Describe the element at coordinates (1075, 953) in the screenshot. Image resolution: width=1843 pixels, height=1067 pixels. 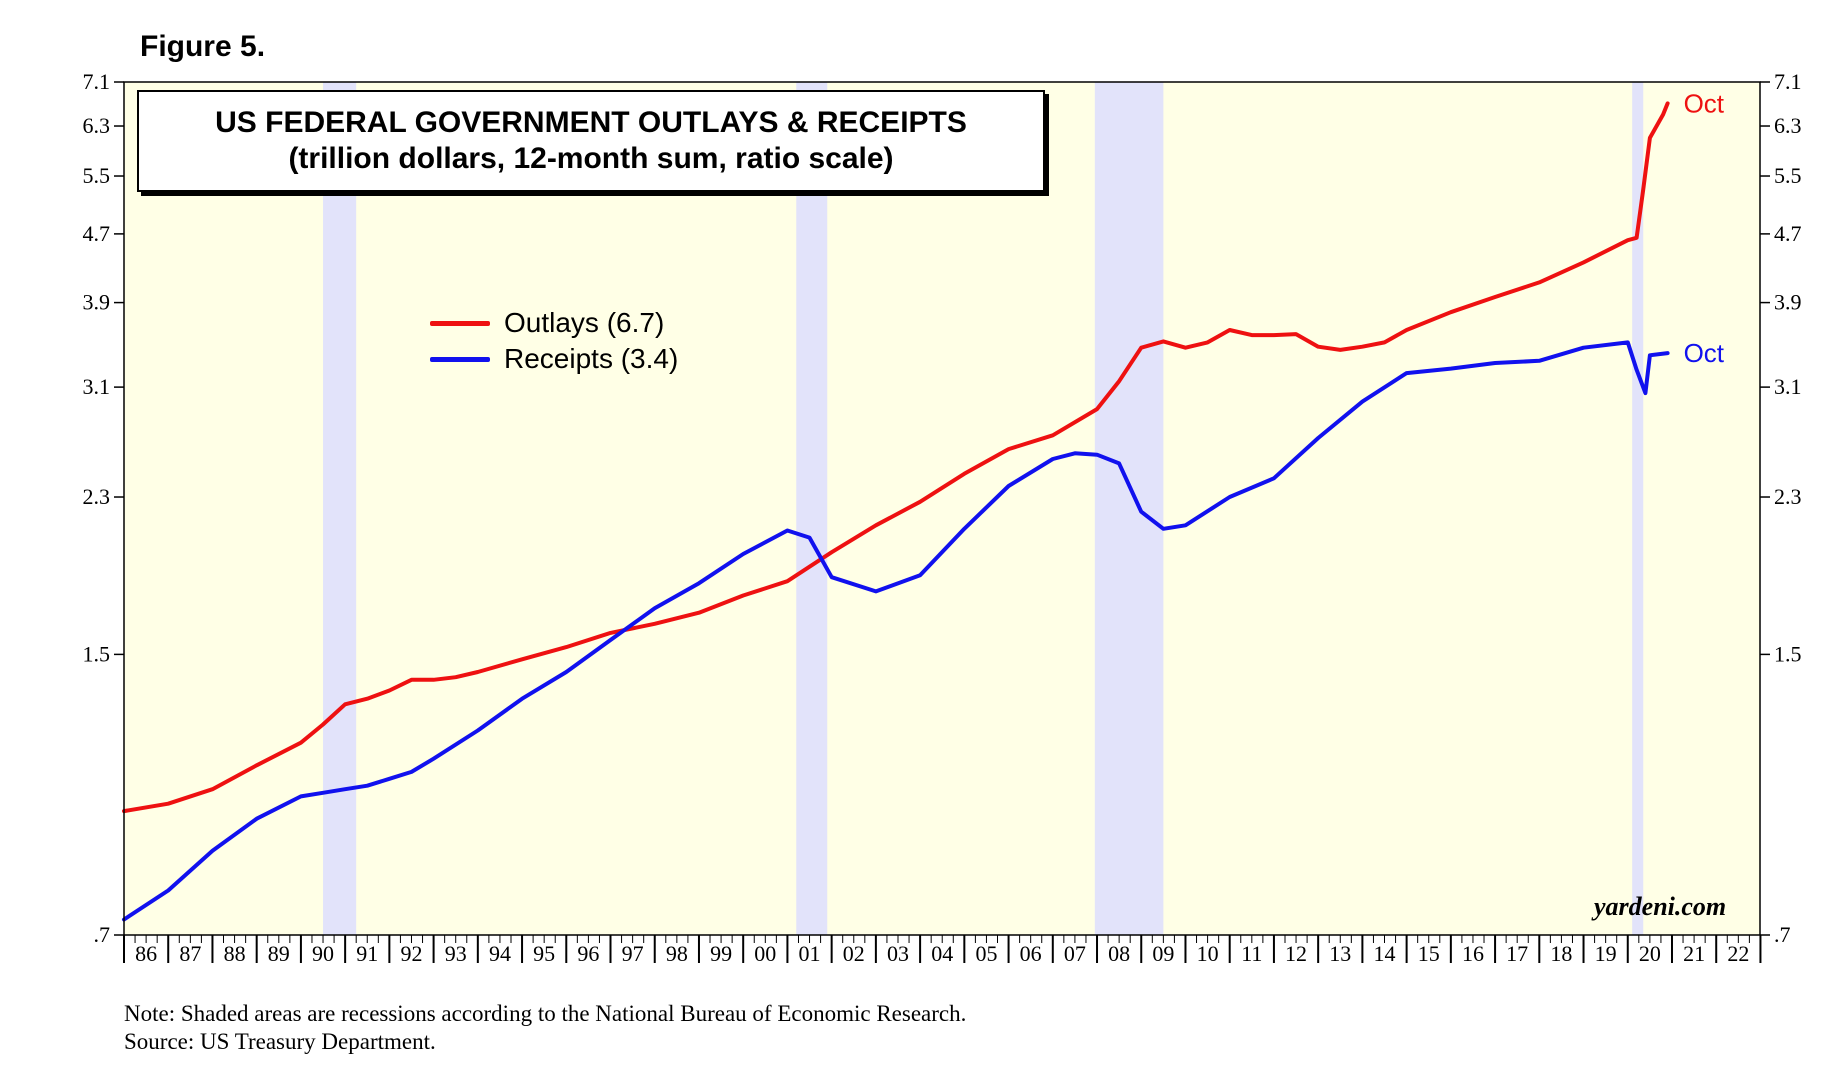
I see `x-tick-label: 07` at that location.